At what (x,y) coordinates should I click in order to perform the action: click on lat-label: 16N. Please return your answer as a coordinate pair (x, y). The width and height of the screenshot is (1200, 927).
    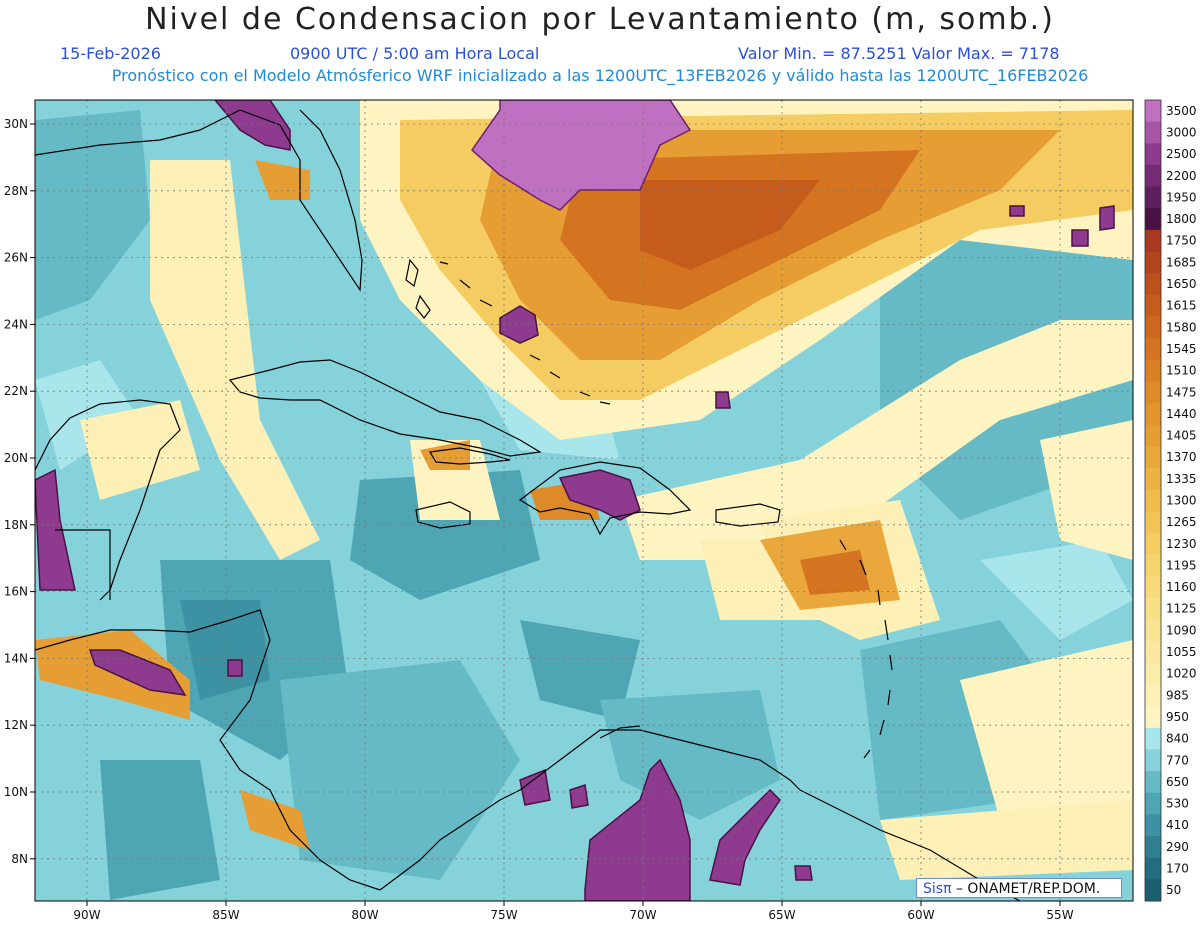
    Looking at the image, I should click on (16, 592).